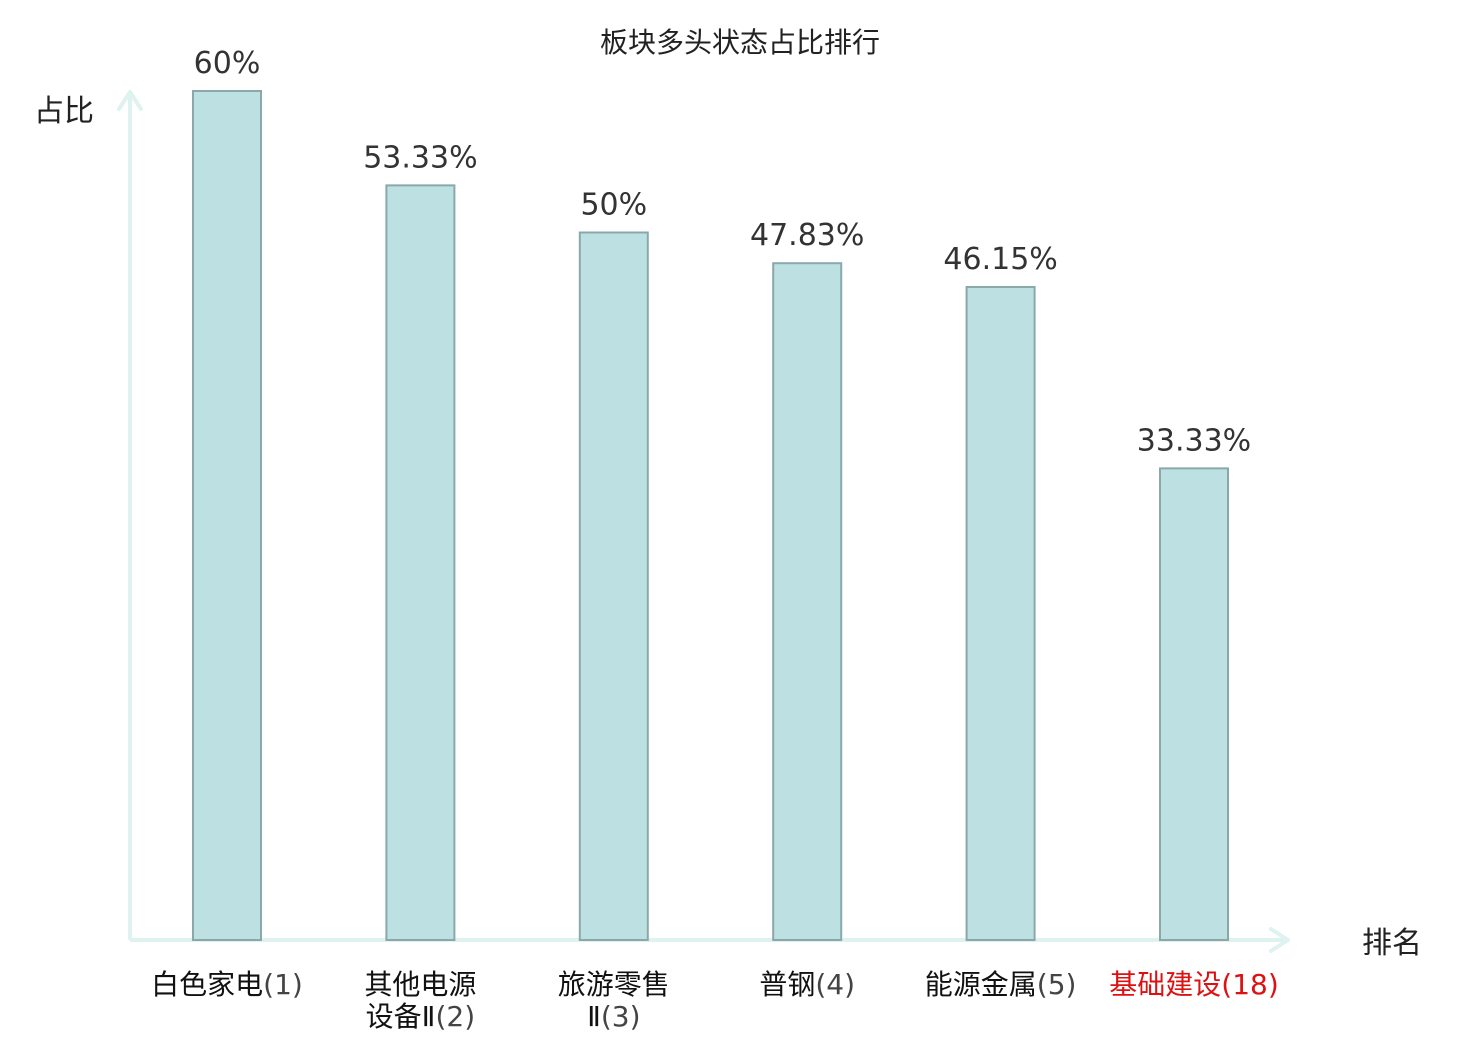 The width and height of the screenshot is (1480, 1040). What do you see at coordinates (227, 984) in the screenshot?
I see `category-label-1: 白色家电(1)` at bounding box center [227, 984].